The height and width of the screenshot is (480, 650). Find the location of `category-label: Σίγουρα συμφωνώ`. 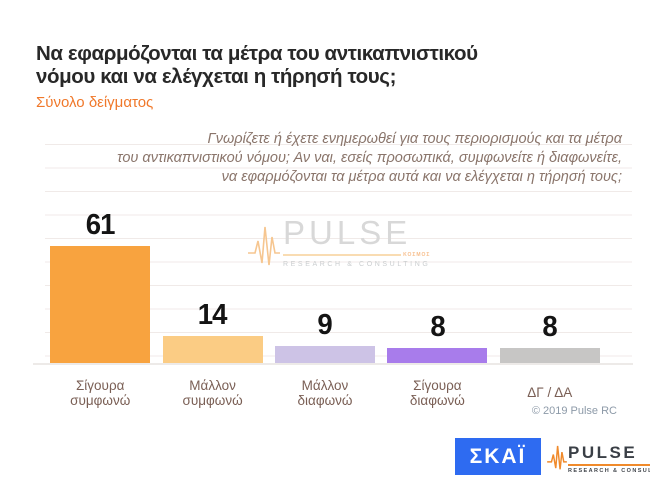

category-label: Σίγουρα συμφωνώ is located at coordinates (100, 393).